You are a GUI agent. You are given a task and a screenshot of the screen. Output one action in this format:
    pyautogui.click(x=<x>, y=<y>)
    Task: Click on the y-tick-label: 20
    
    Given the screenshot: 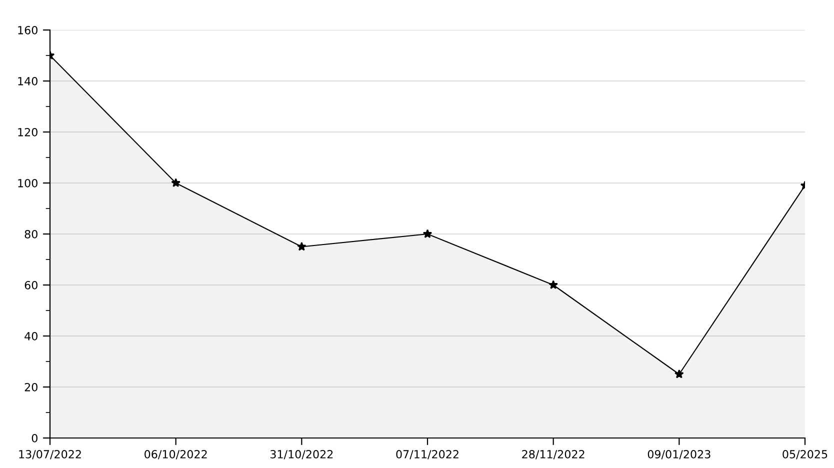 What is the action you would take?
    pyautogui.click(x=31, y=387)
    